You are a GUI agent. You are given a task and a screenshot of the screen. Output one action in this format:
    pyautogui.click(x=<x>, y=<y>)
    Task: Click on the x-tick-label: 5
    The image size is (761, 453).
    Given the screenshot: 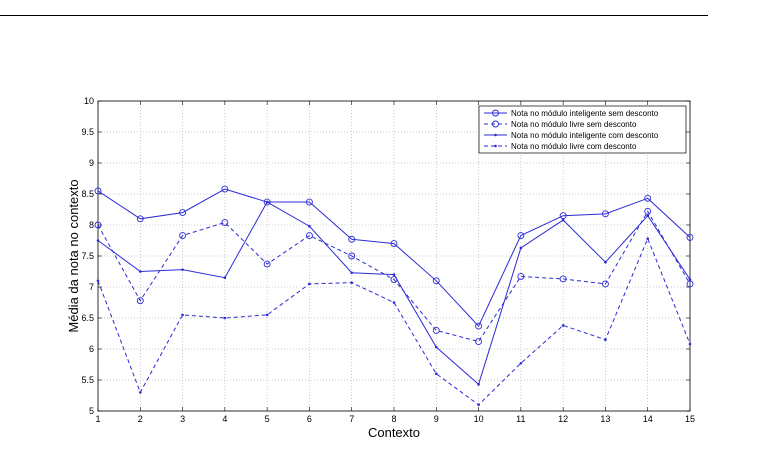 What is the action you would take?
    pyautogui.click(x=267, y=419)
    